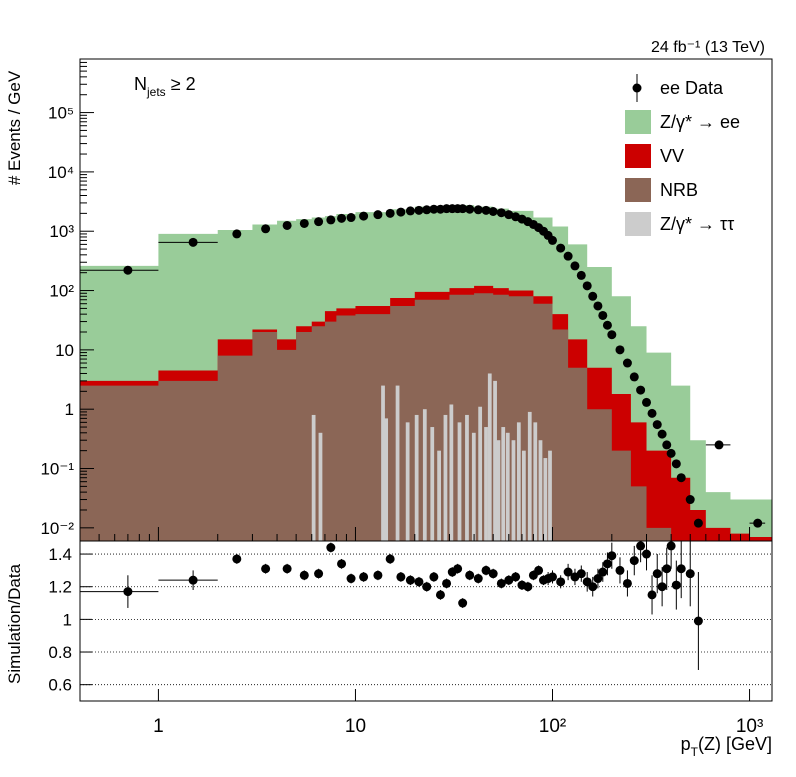 Image resolution: width=796 pixels, height=777 pixels. Describe the element at coordinates (60, 685) in the screenshot. I see `ratio-tick-label: 0.6` at that location.